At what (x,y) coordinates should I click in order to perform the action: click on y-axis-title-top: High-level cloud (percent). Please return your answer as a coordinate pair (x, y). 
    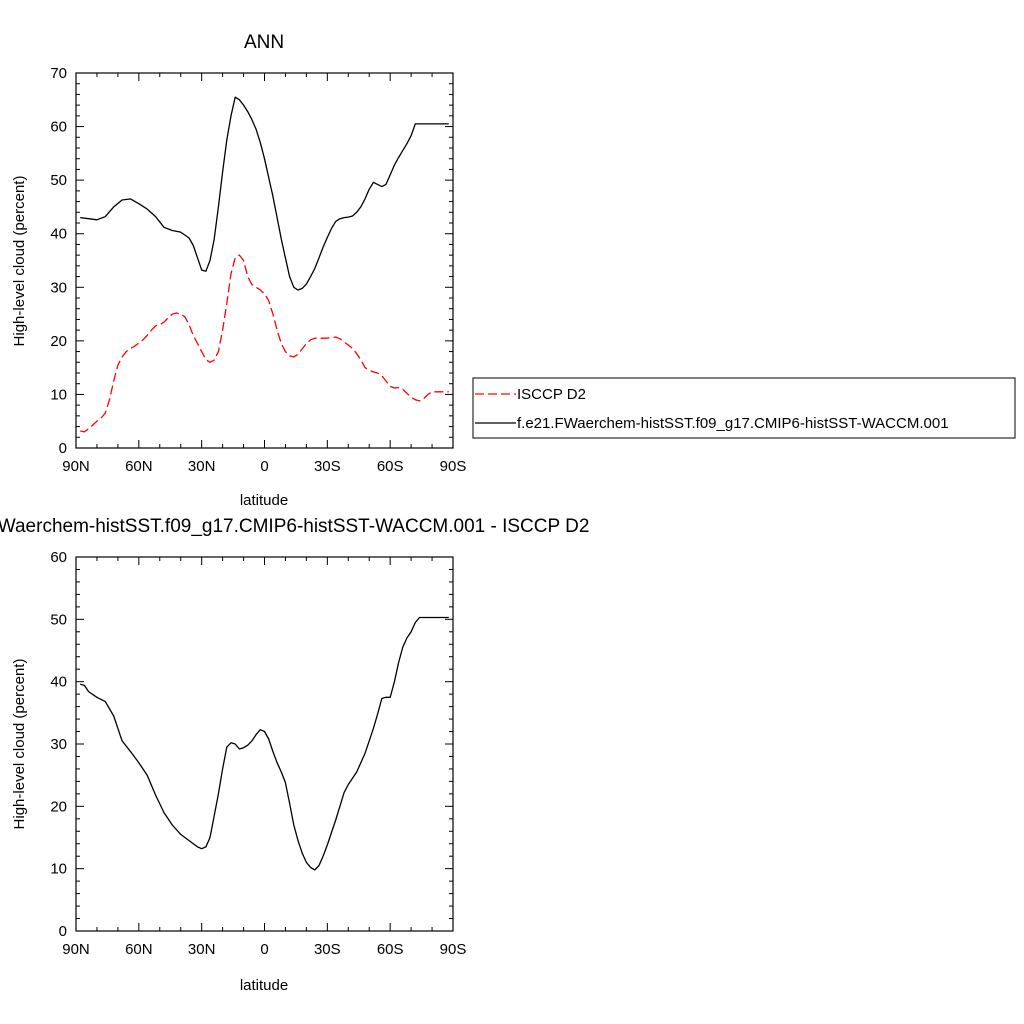
    Looking at the image, I should click on (19, 261).